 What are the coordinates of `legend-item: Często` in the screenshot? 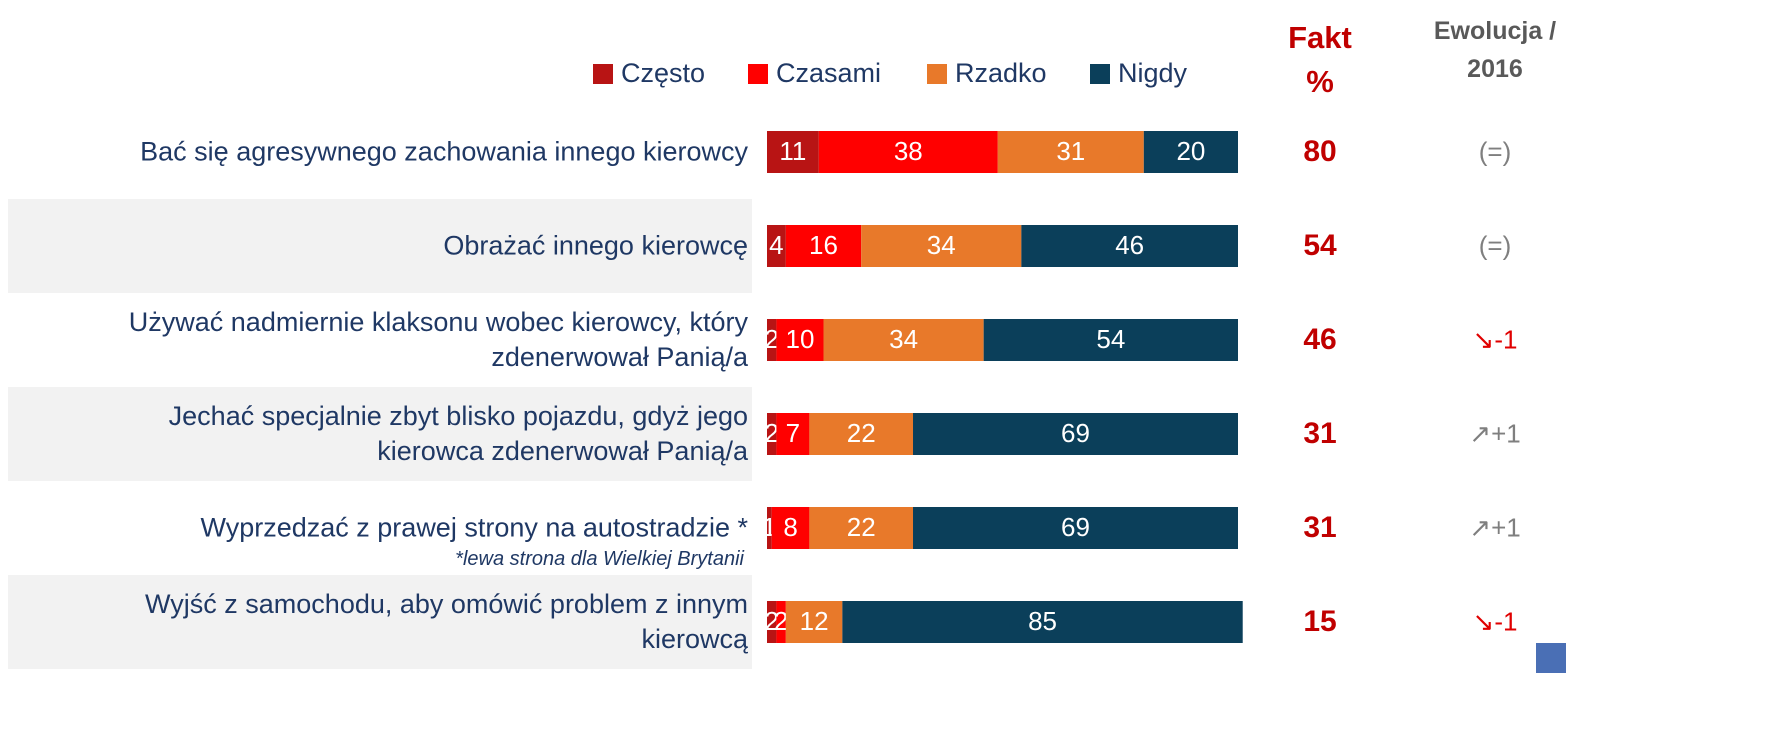 It's located at (649, 73).